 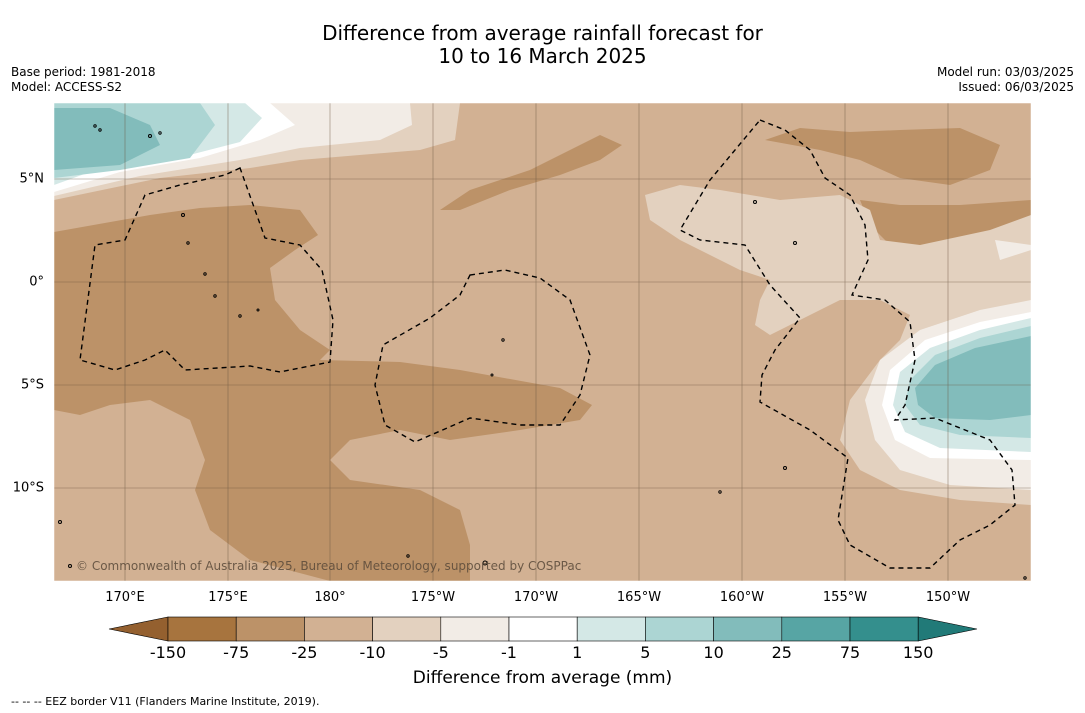 What do you see at coordinates (32, 385) in the screenshot?
I see `latitude-label: 5°S` at bounding box center [32, 385].